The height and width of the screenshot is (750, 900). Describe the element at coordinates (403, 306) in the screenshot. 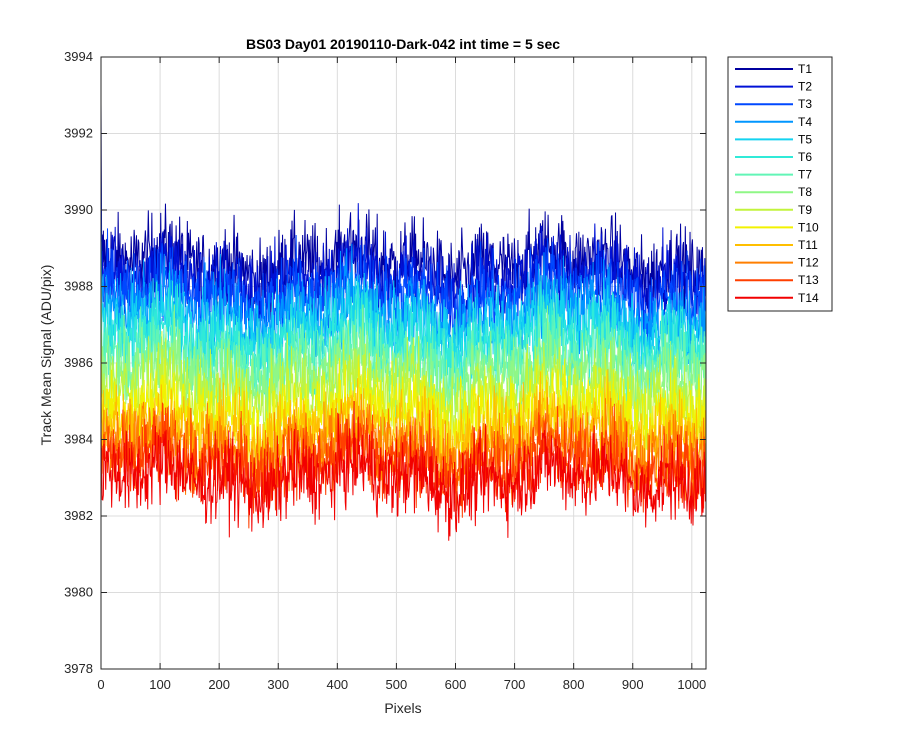

I see `series-line-t4` at that location.